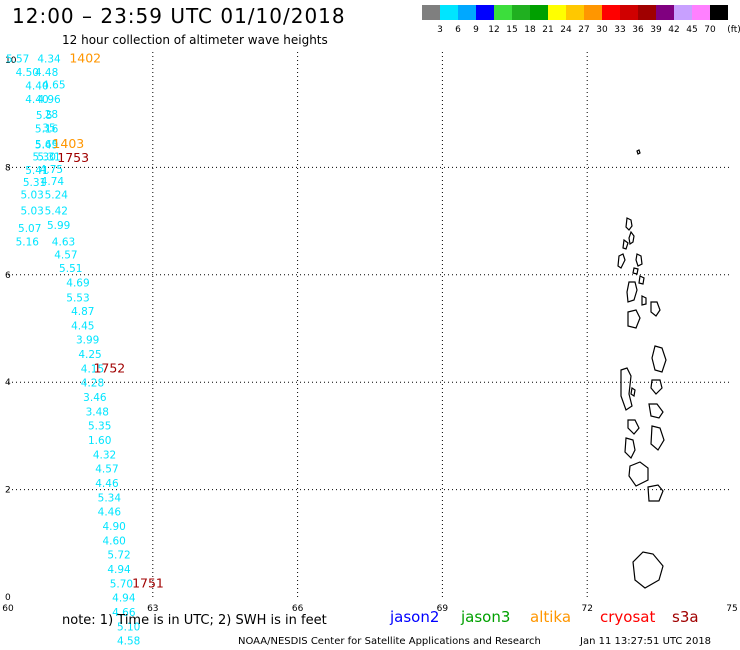 This screenshot has height=650, width=740. Describe the element at coordinates (530, 30) in the screenshot. I see `legend-tick-label: 18` at that location.